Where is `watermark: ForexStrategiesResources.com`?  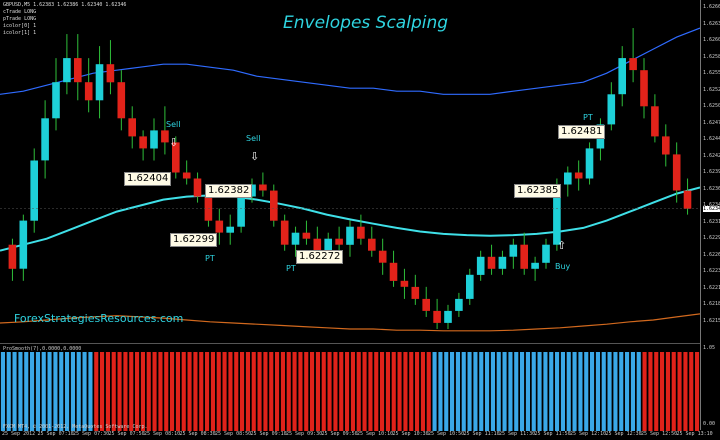
watermark: ForexStrategiesResources.com is located at coordinates (99, 318).